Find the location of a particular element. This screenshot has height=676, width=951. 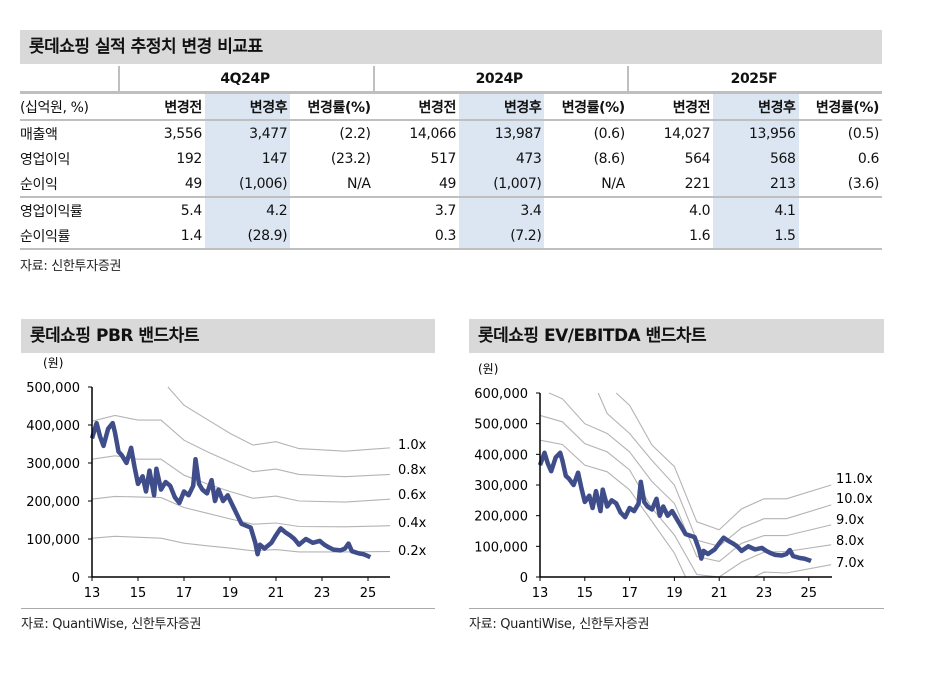

table-row: 영업이익 192 147 (23.2) 517 473 (8.6) 564 568 0.6 is located at coordinates (451, 158).